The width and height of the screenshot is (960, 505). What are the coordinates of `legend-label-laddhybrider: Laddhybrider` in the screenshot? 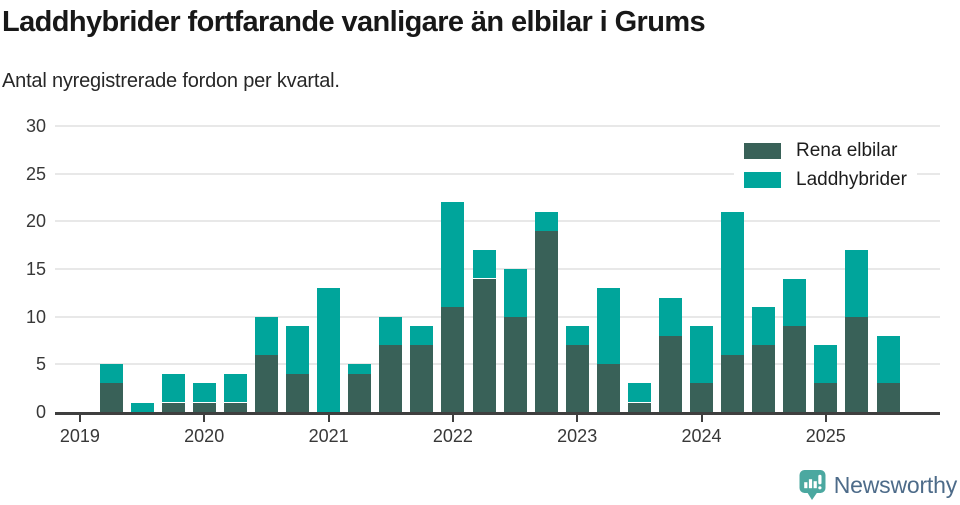 It's located at (851, 179).